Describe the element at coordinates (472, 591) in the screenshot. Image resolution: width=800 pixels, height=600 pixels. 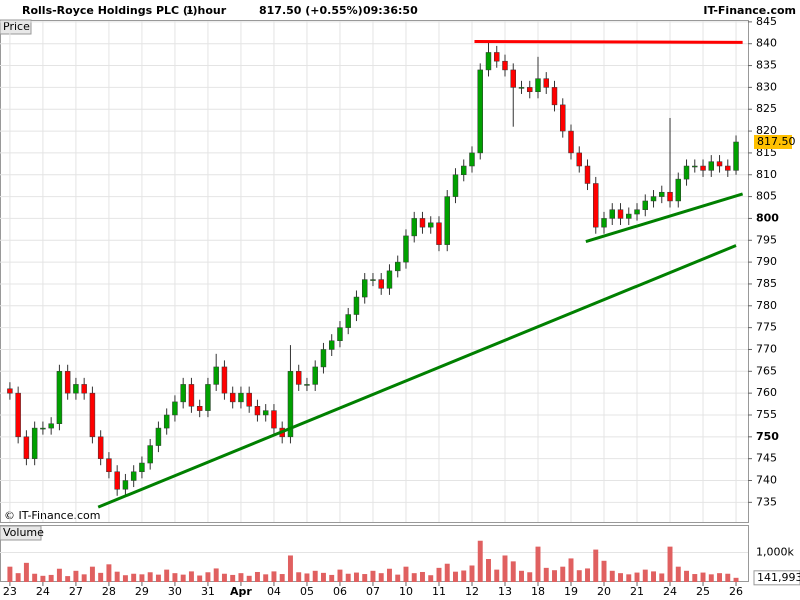
I see `x-tick-label: 12` at that location.